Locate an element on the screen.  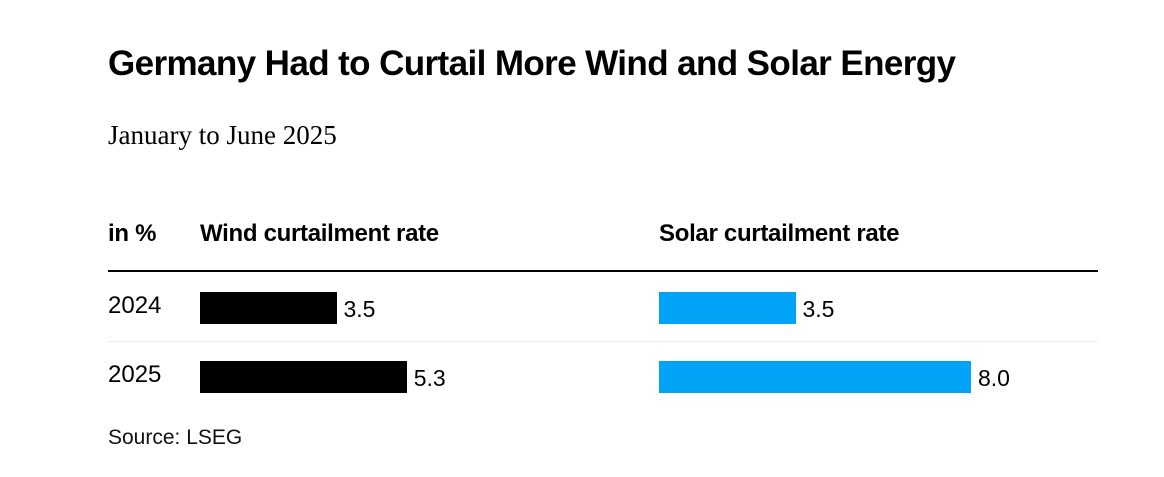
year-label-2025: 2025 is located at coordinates (135, 374).